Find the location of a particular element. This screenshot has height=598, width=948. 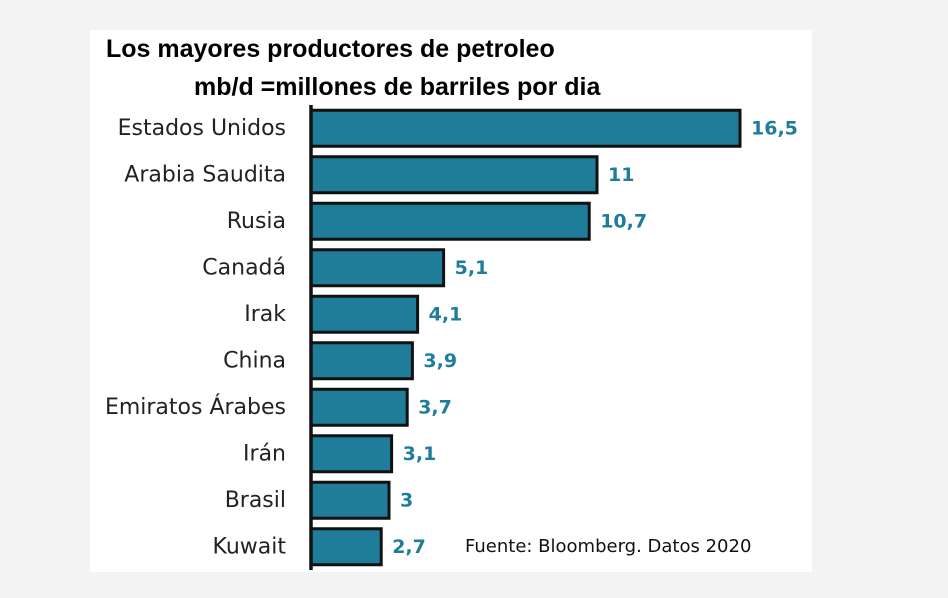

chart-subtitle: mb/d =millones de barriles por dia is located at coordinates (397, 87).